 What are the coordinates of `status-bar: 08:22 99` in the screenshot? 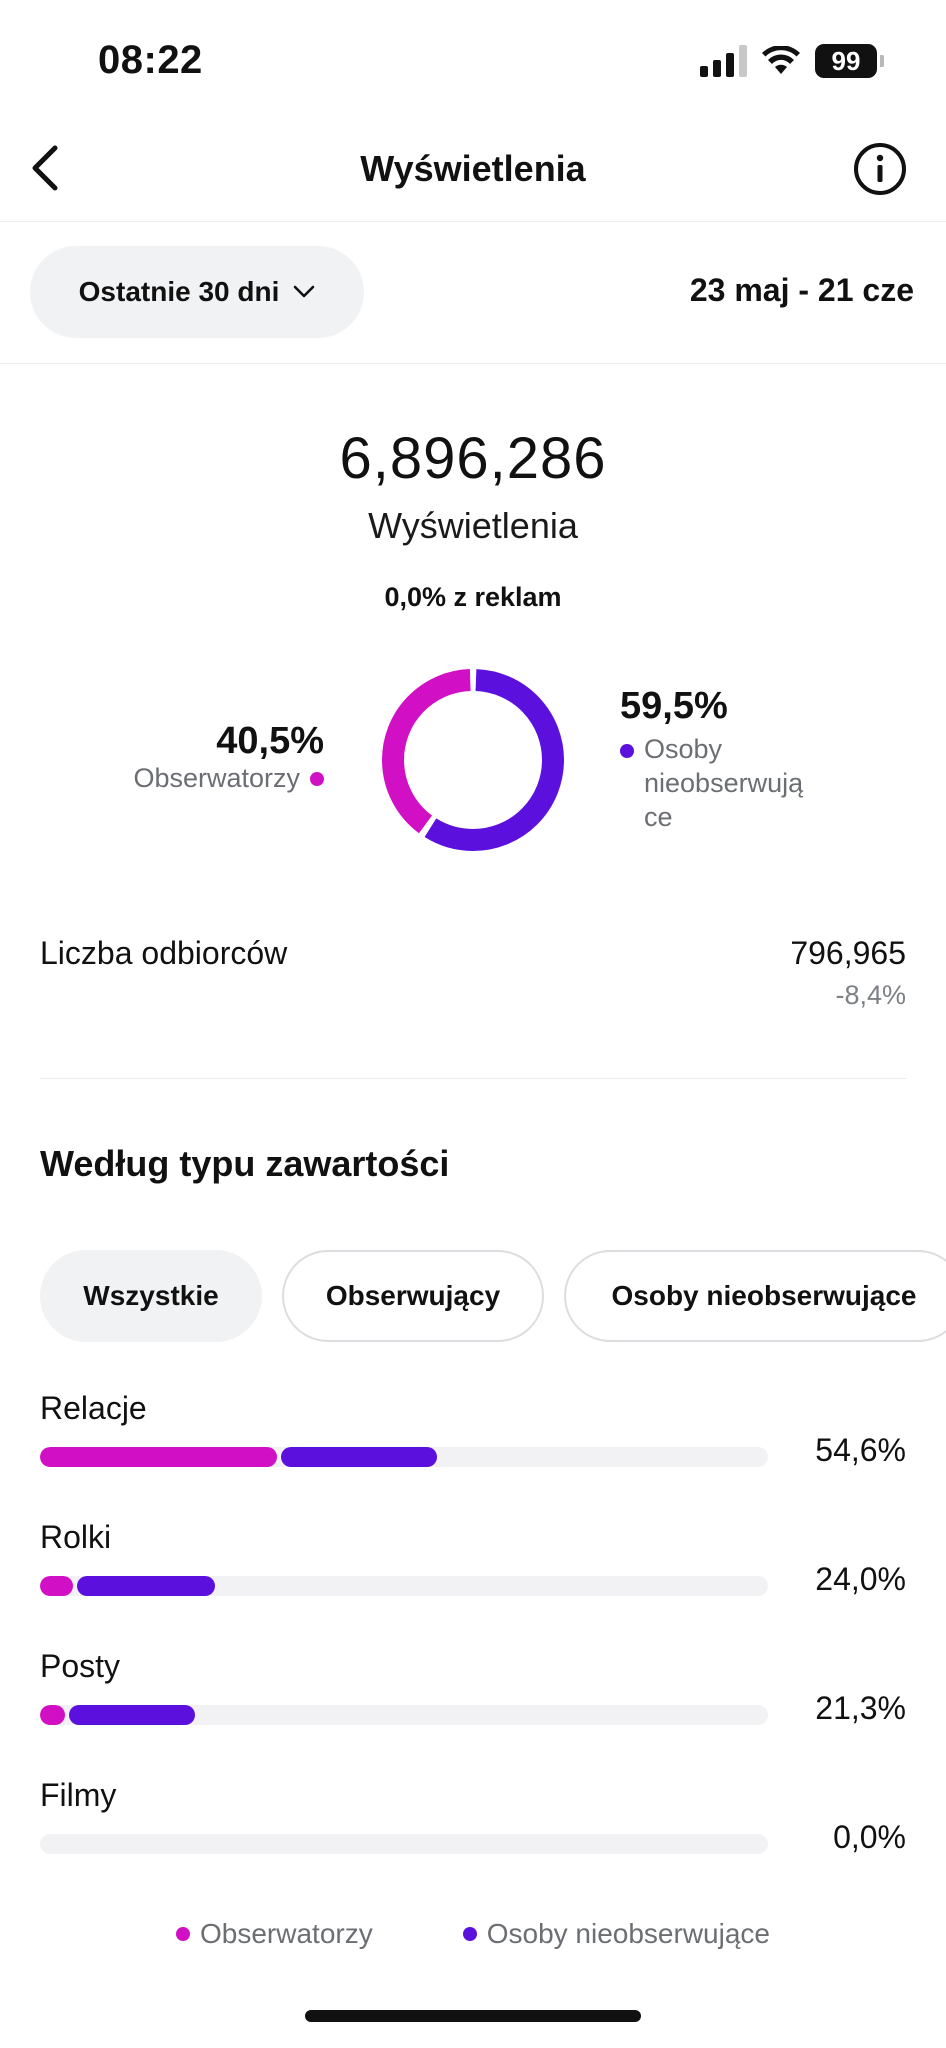 It's located at (473, 60).